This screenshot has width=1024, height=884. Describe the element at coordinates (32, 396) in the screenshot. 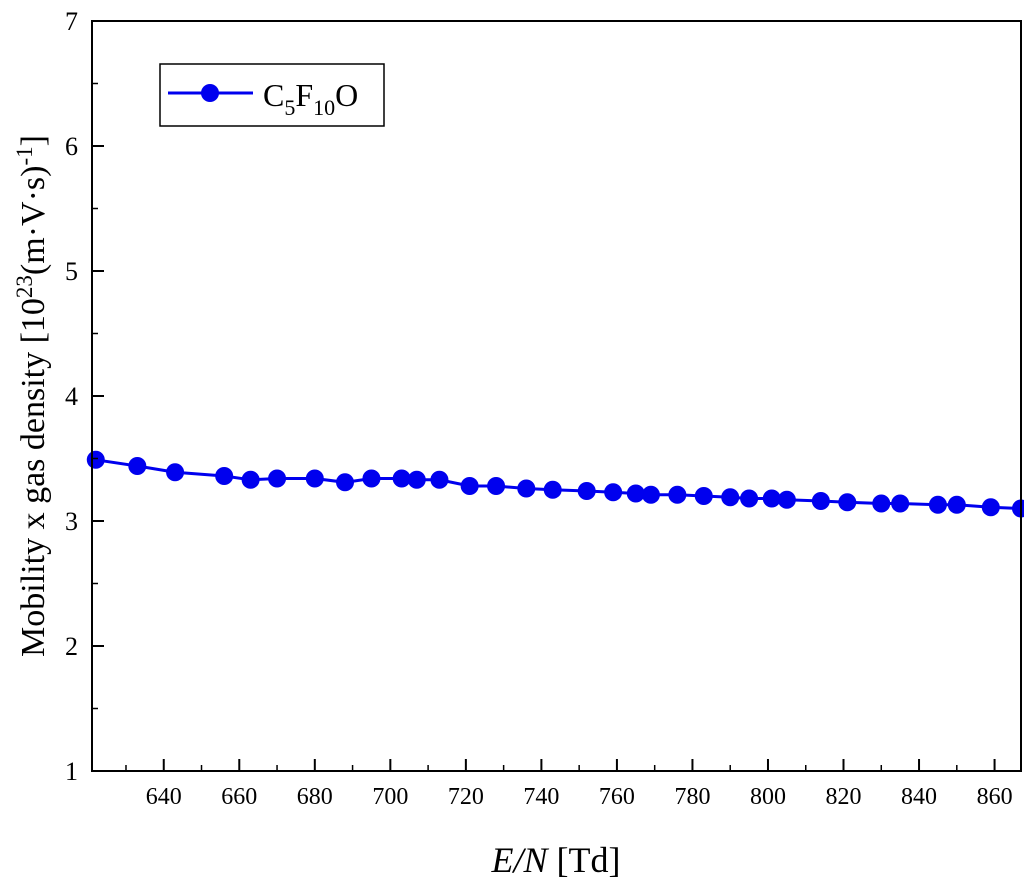

I see `y-axis-label: Mobility x gas density [1023(m·V·s)-1]` at that location.